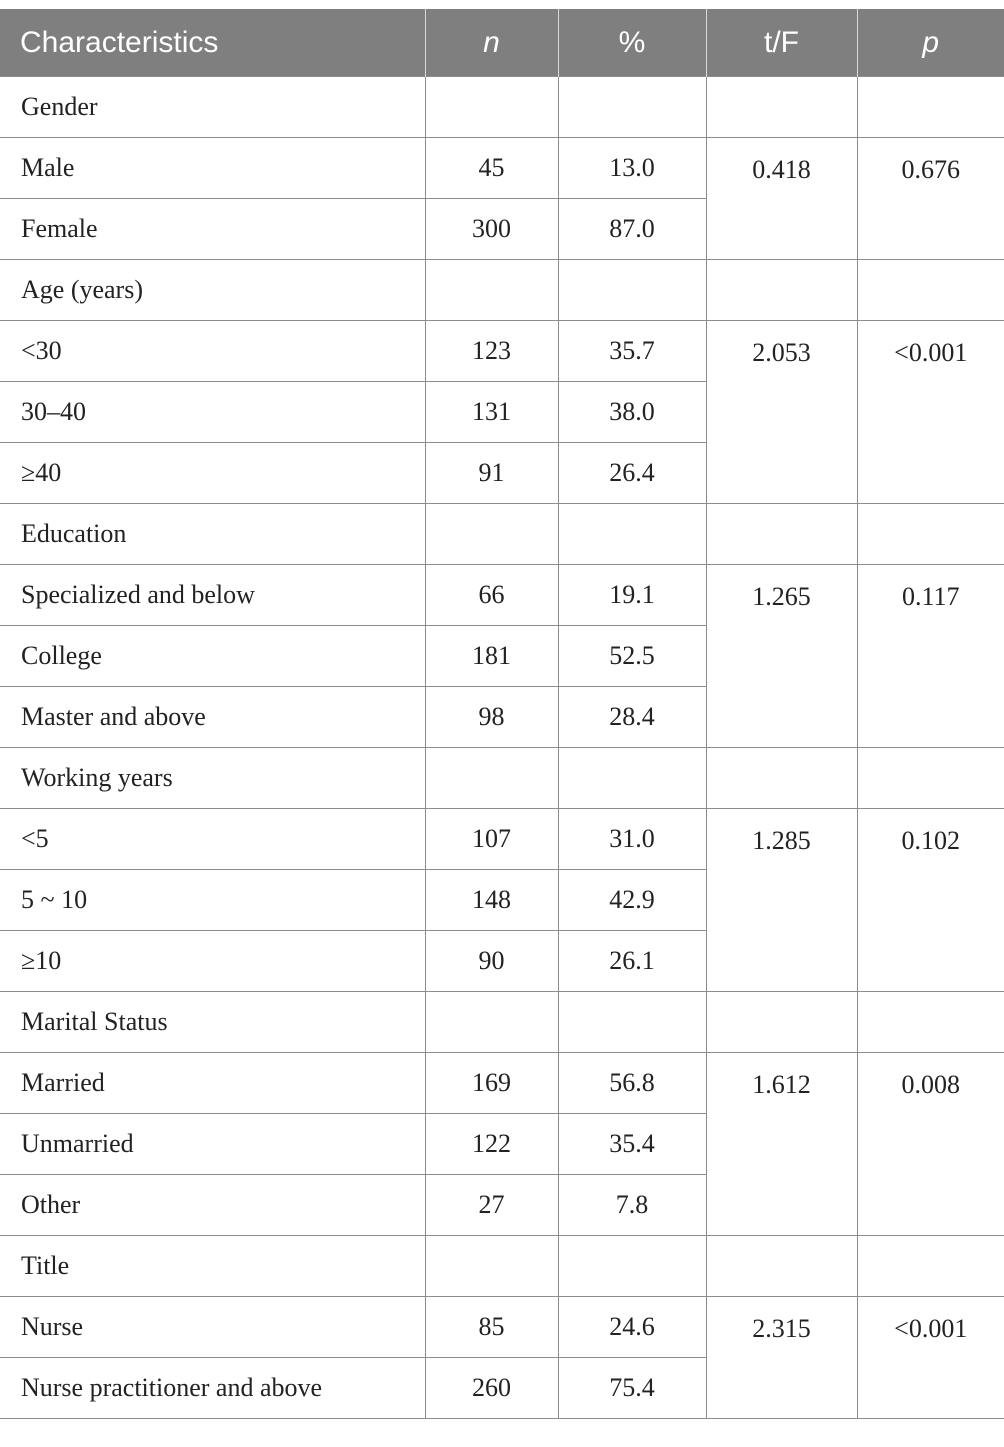  Describe the element at coordinates (213, 1022) in the screenshot. I see `group-title: Marital Status` at that location.